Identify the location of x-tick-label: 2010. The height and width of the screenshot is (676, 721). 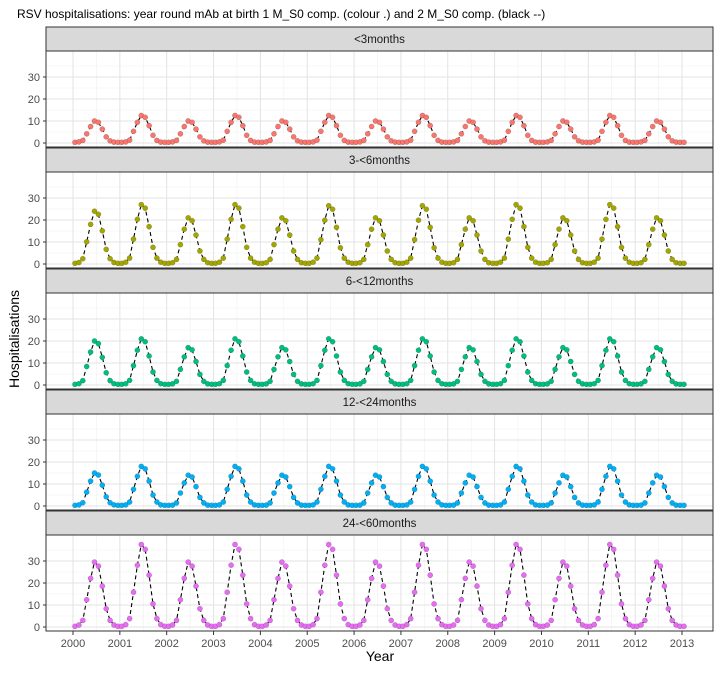
(541, 644).